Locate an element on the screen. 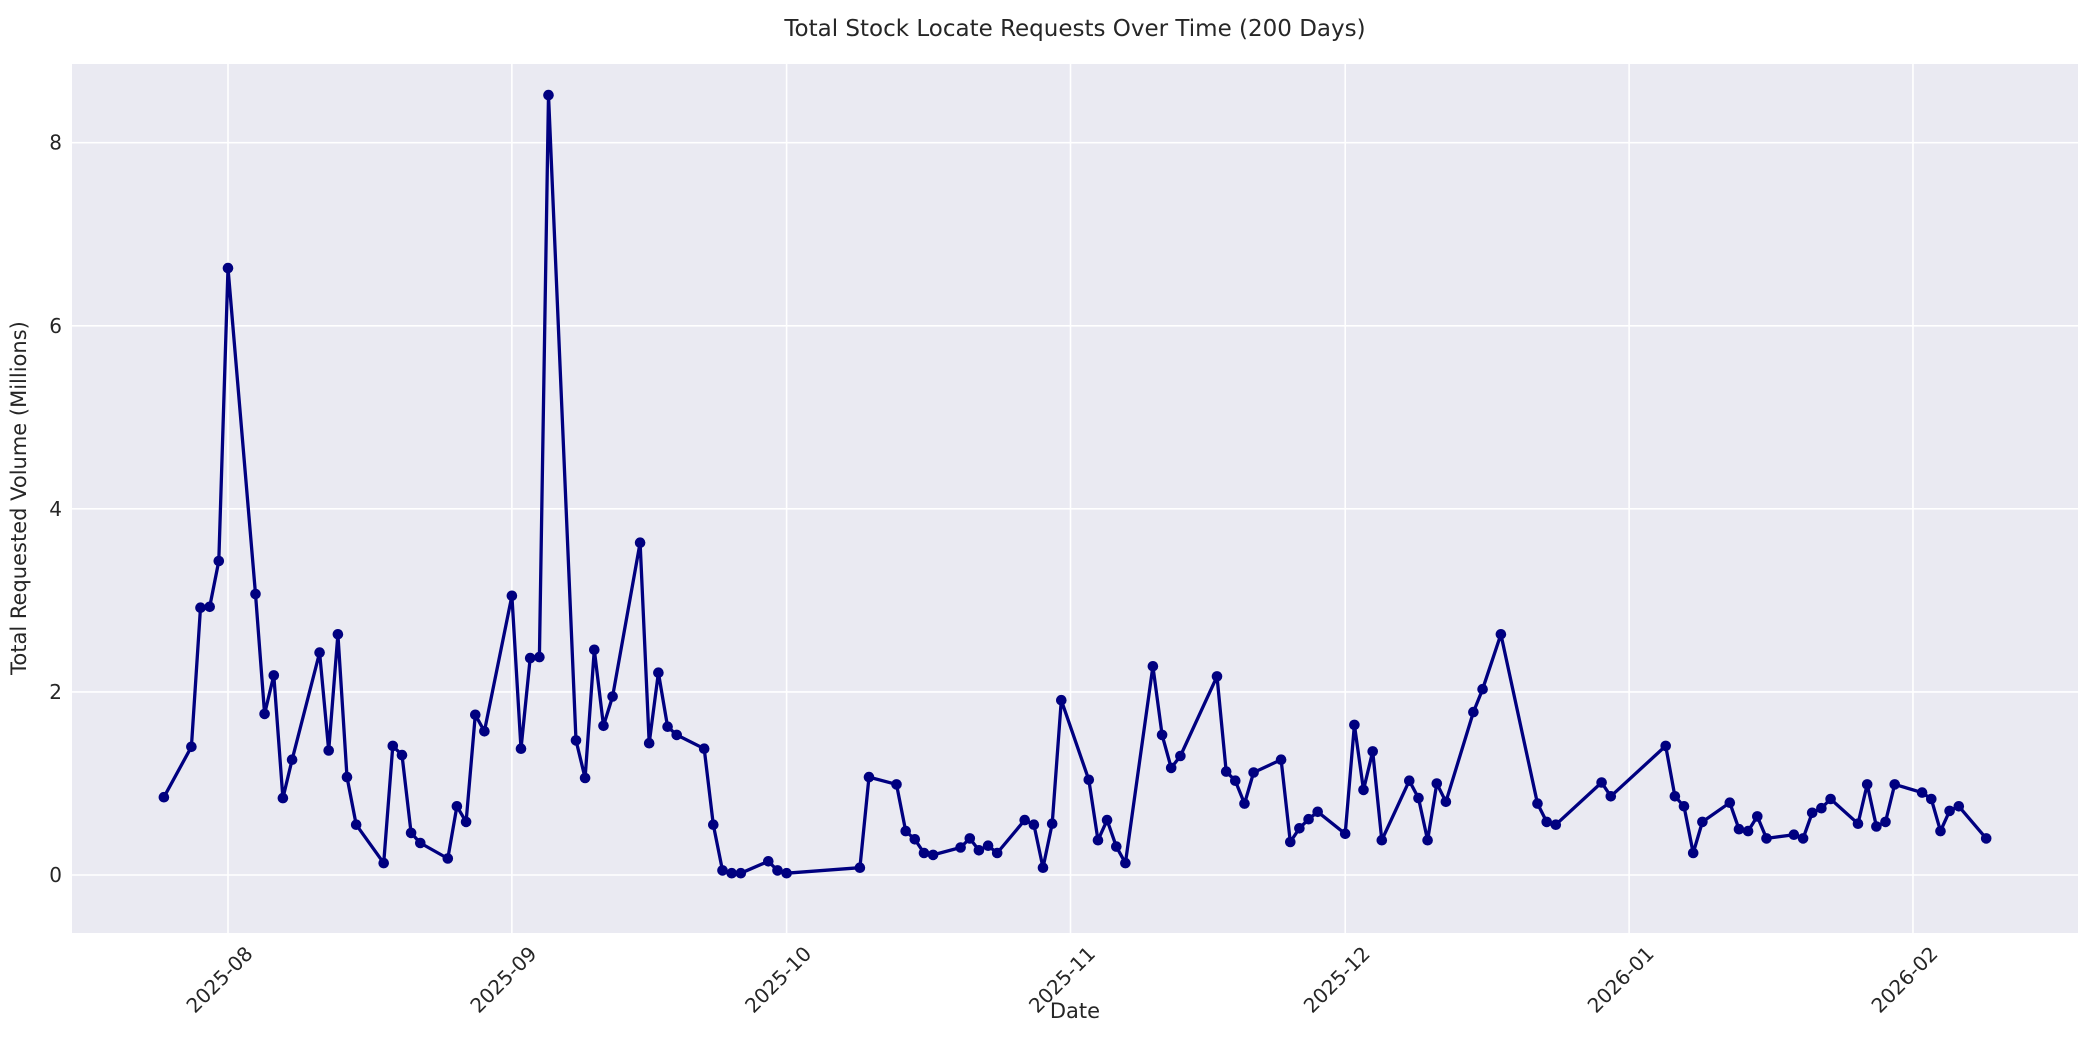  x-tick-label: 2025-08 is located at coordinates (219, 980).